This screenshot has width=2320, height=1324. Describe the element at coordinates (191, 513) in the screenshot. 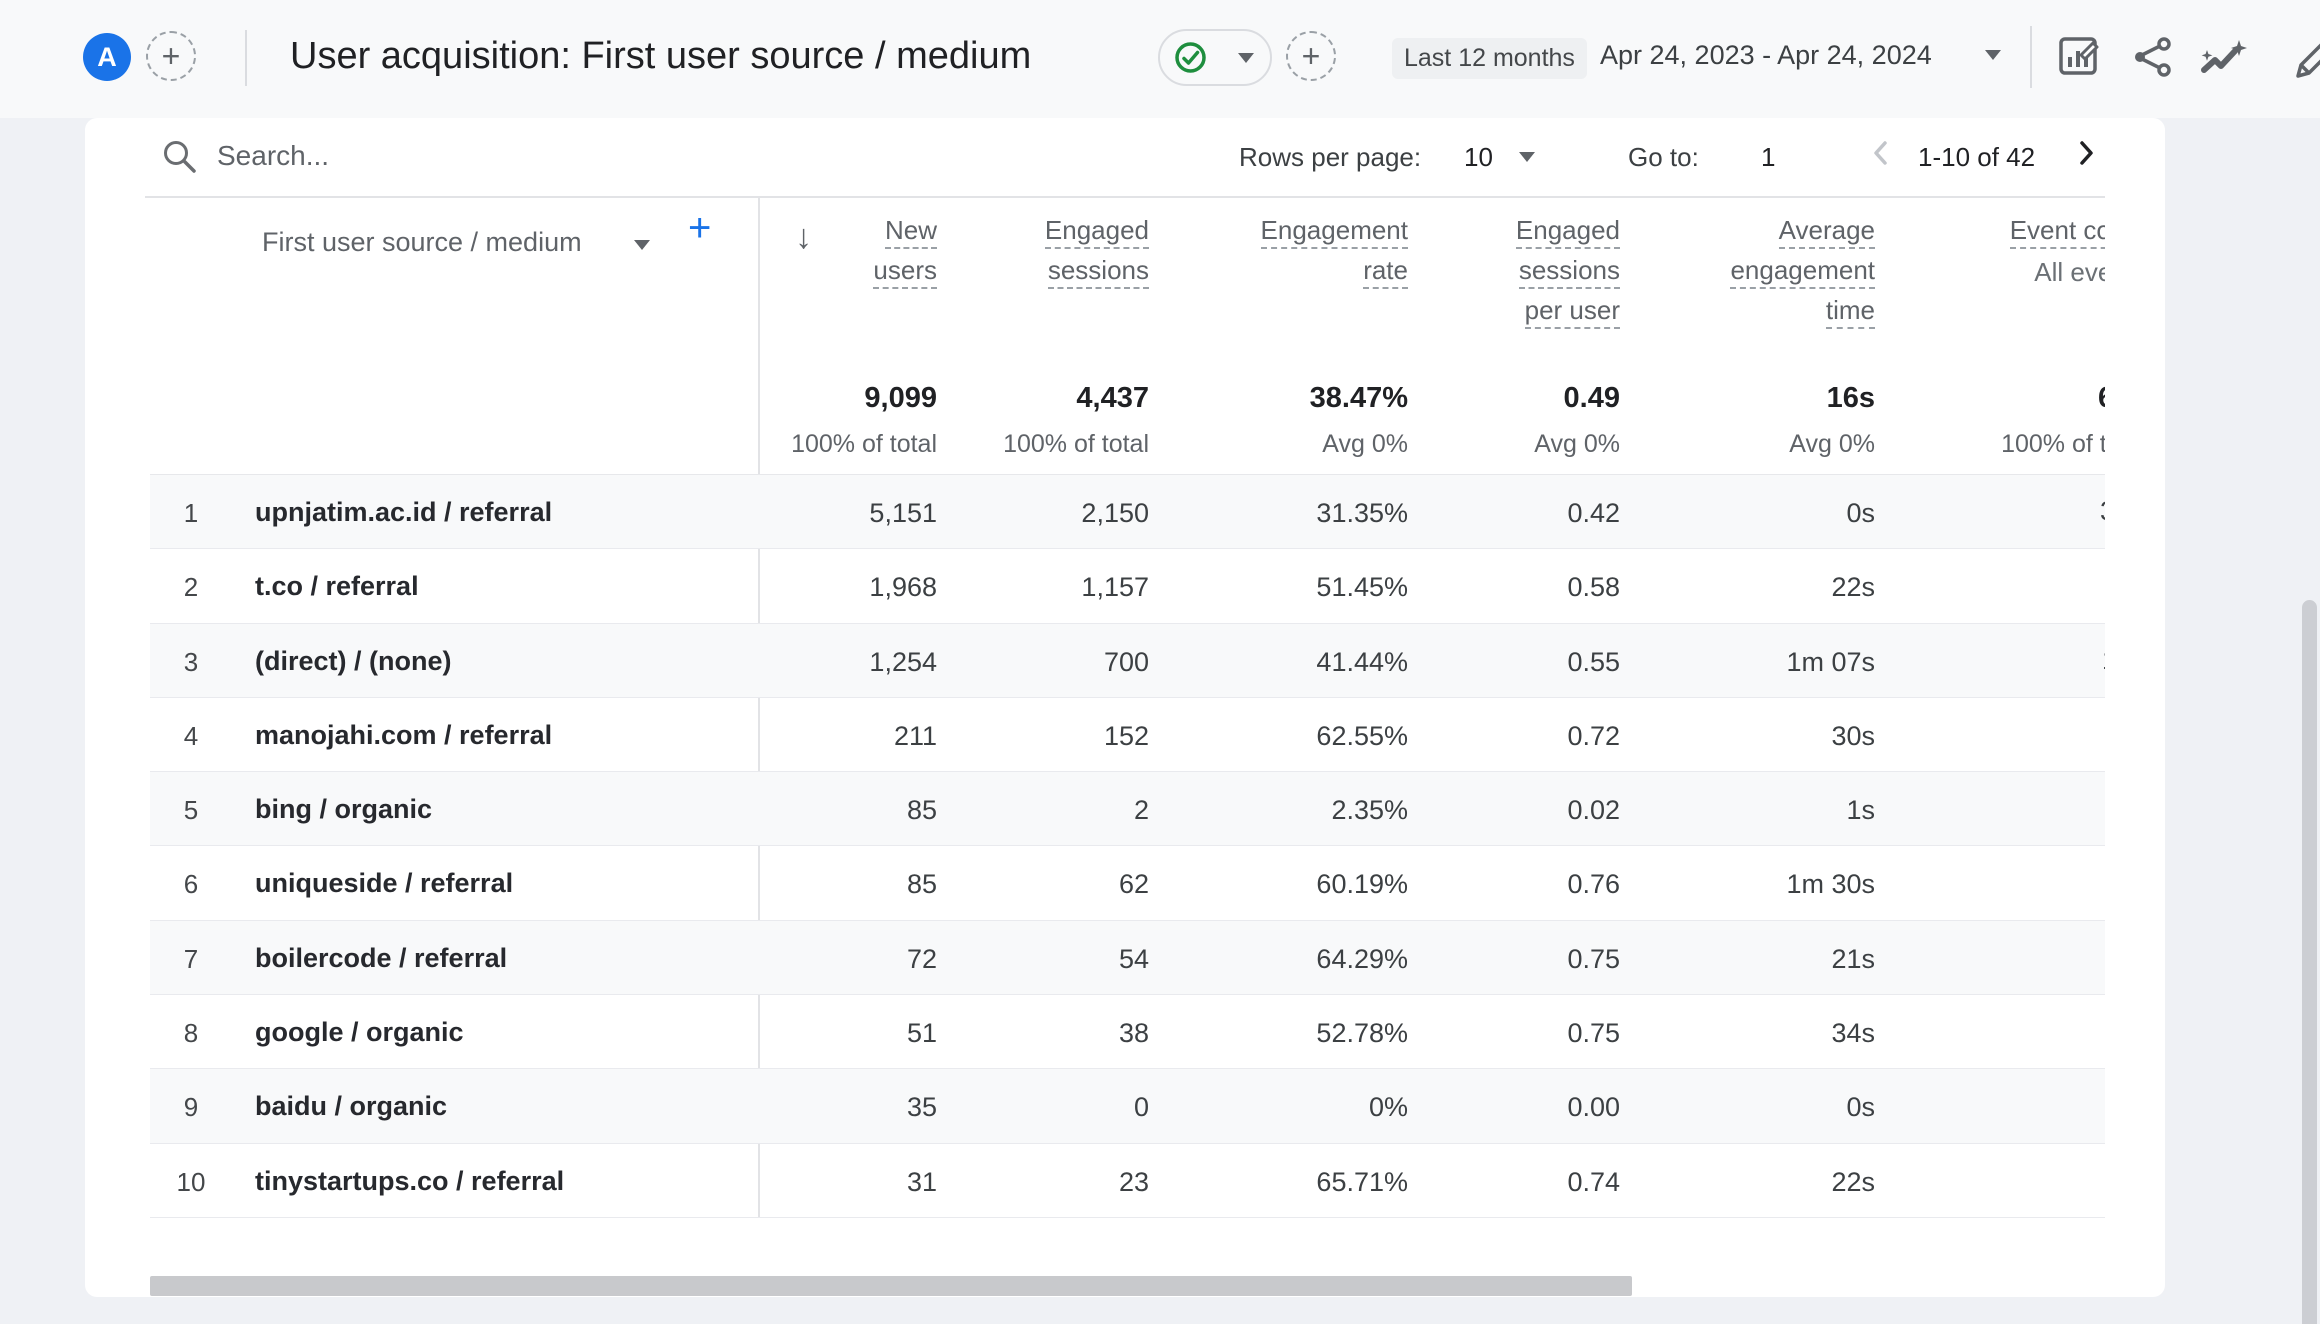

I see `row-index: 1` at that location.